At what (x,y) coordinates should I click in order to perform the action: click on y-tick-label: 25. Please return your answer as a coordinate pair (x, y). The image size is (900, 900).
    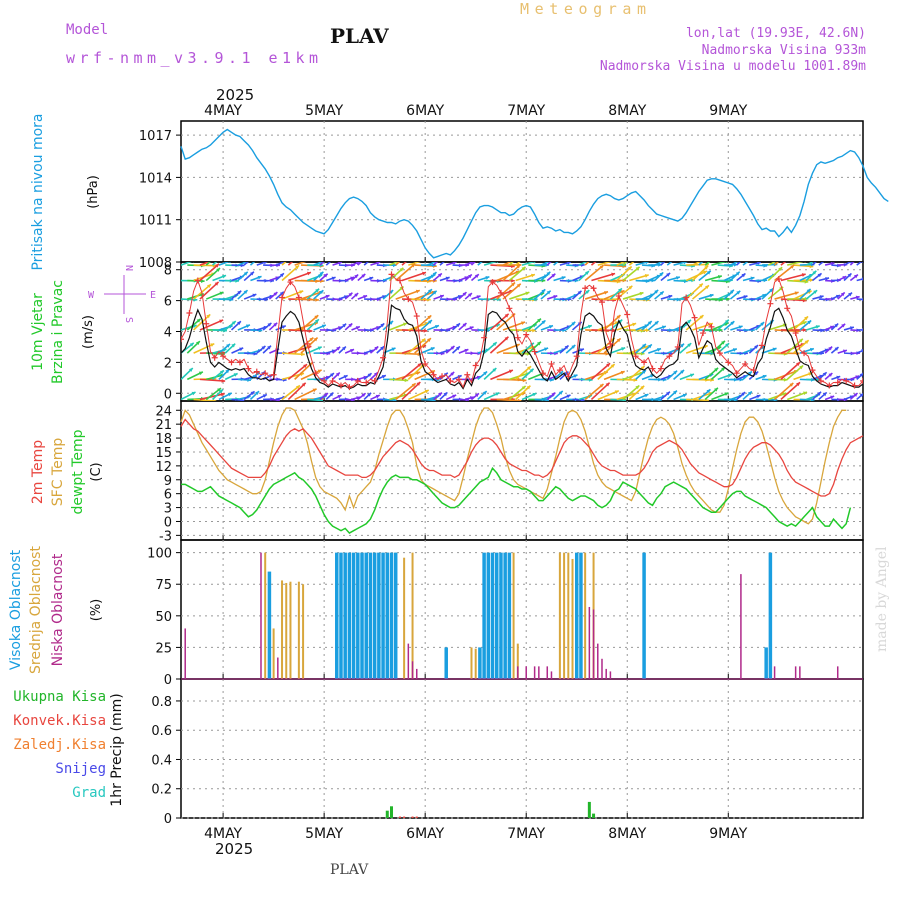
    Looking at the image, I should click on (163, 648).